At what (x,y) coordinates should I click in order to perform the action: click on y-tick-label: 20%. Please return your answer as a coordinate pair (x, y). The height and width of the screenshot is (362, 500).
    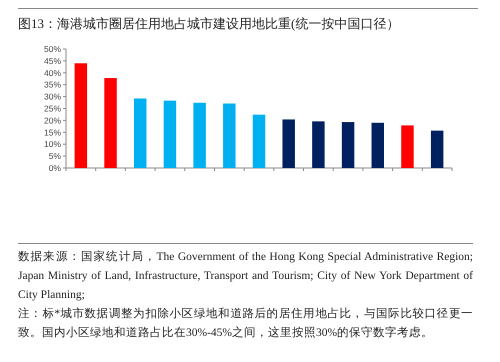
    Looking at the image, I should click on (53, 120).